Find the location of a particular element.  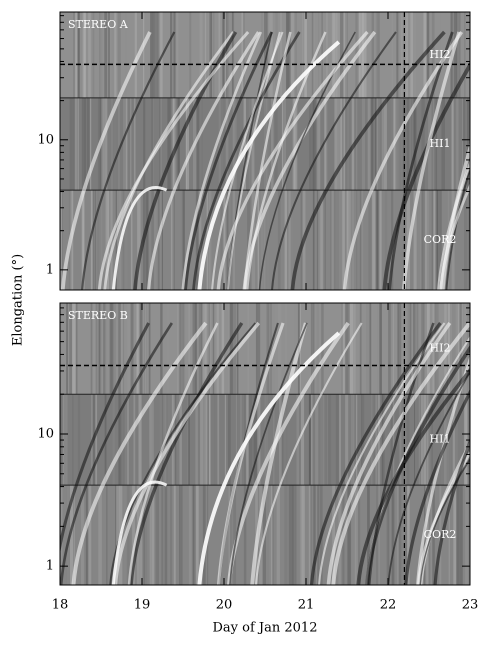

x-axis-label: Day of Jan 2012 is located at coordinates (265, 628).